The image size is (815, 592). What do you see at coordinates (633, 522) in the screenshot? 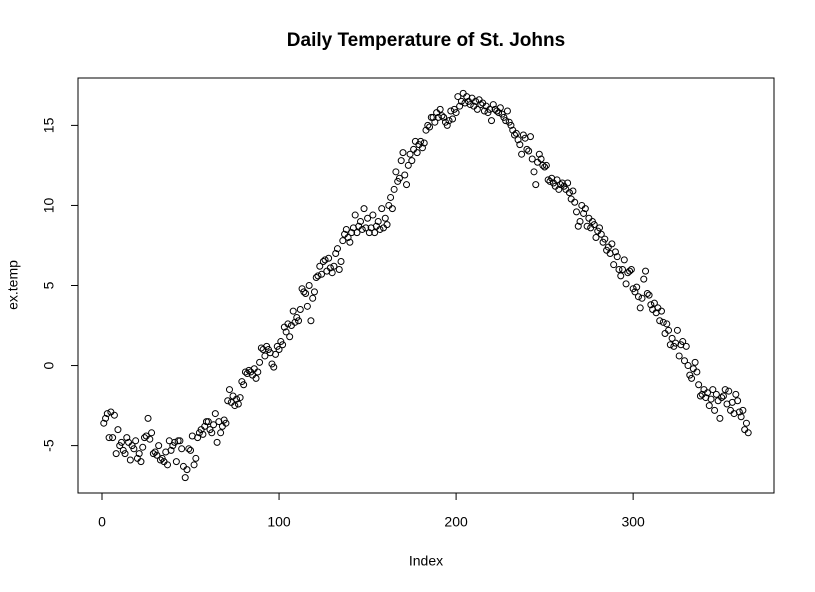
I see `x-tick-label: 300` at bounding box center [633, 522].